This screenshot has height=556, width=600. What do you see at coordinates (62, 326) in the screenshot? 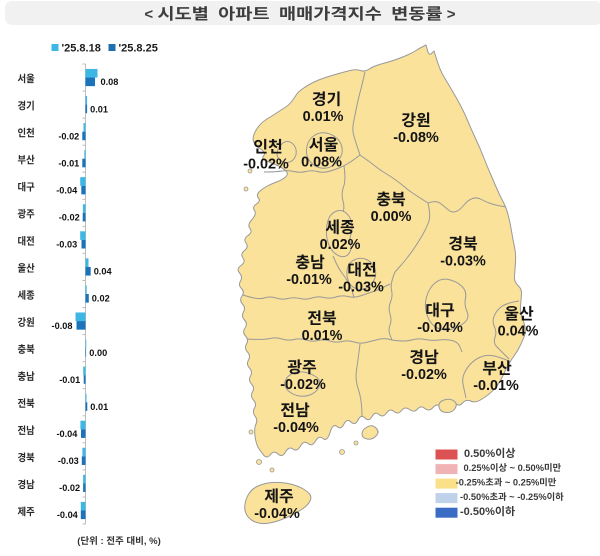
I see `svg-text: -0.08` at bounding box center [62, 326].